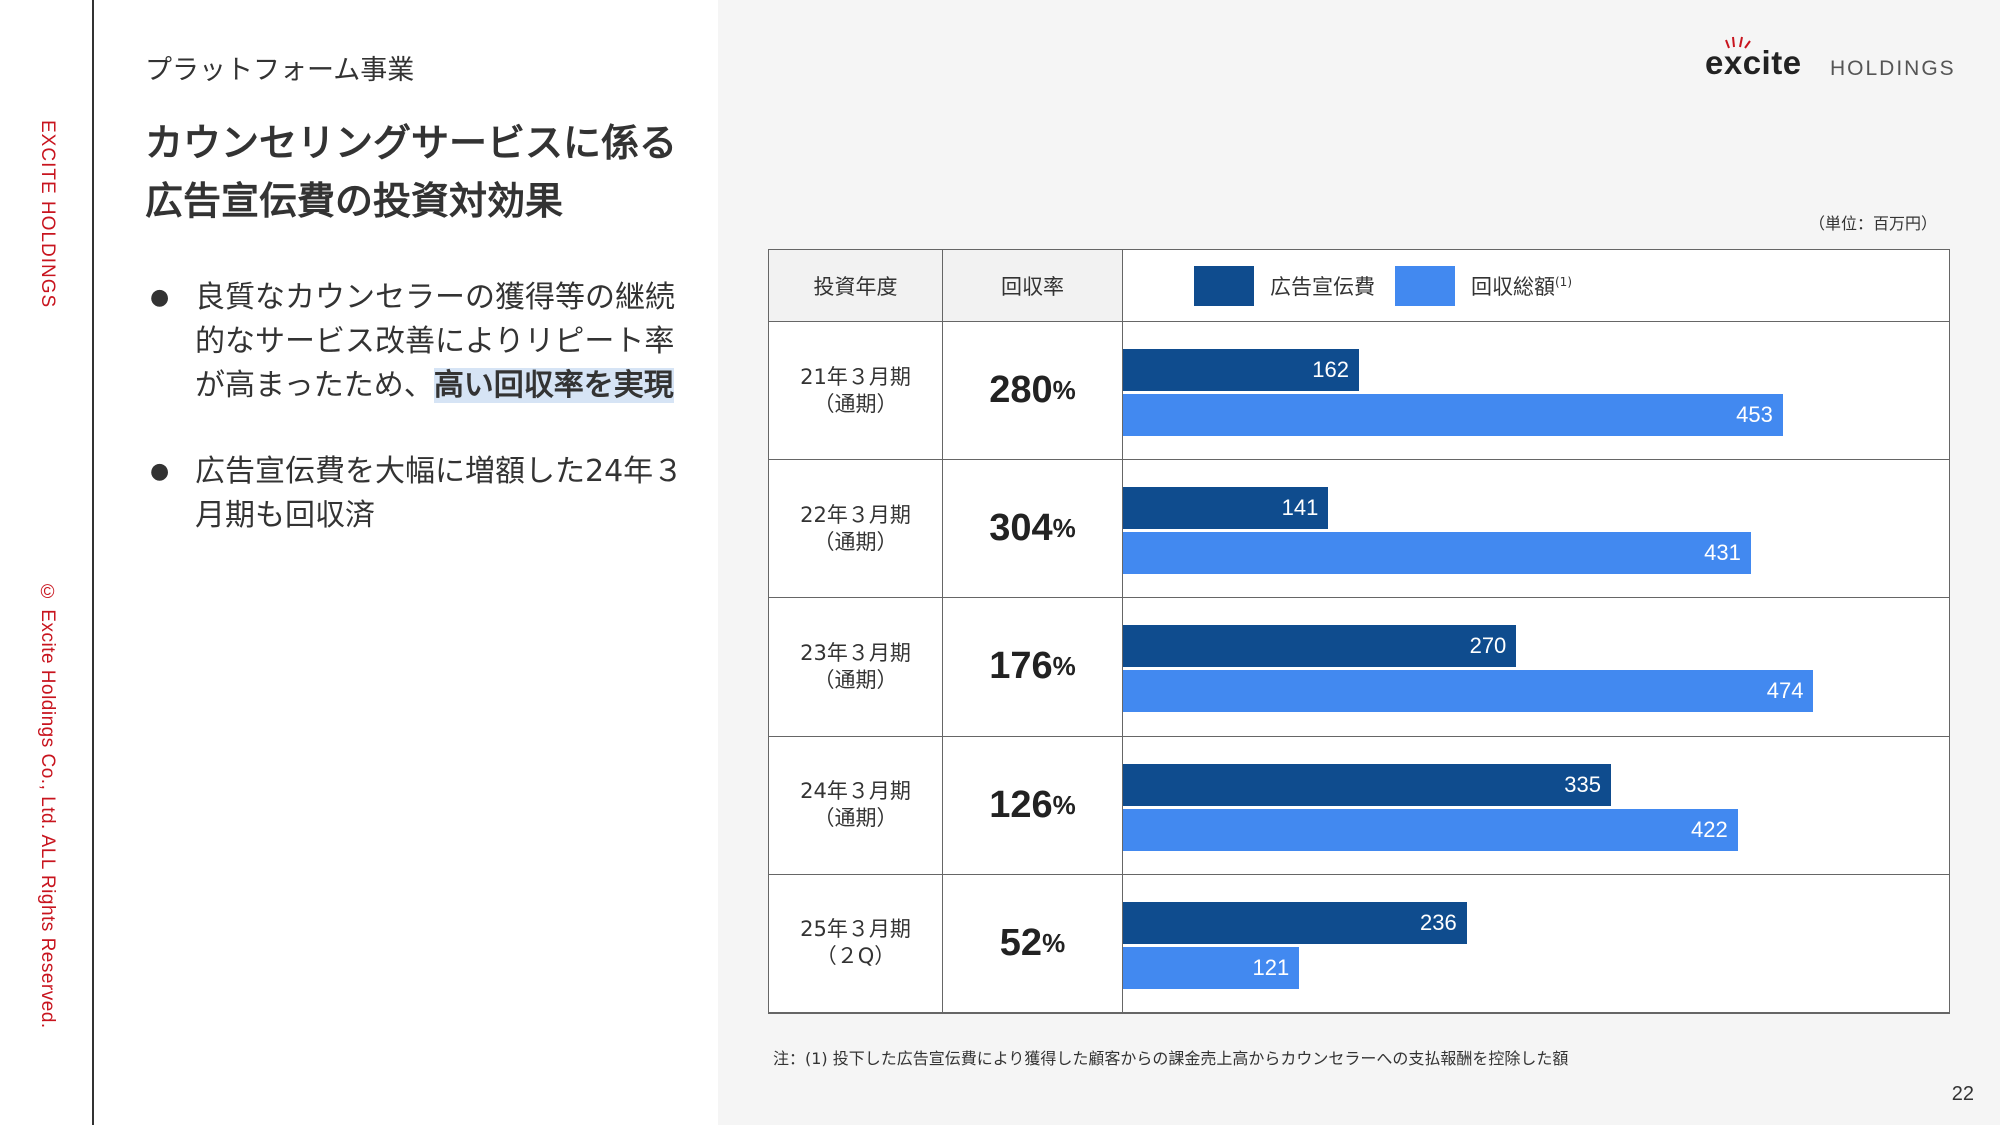  I want to click on bullet-1-highlight: 高い回収率を実現, so click(553, 385).